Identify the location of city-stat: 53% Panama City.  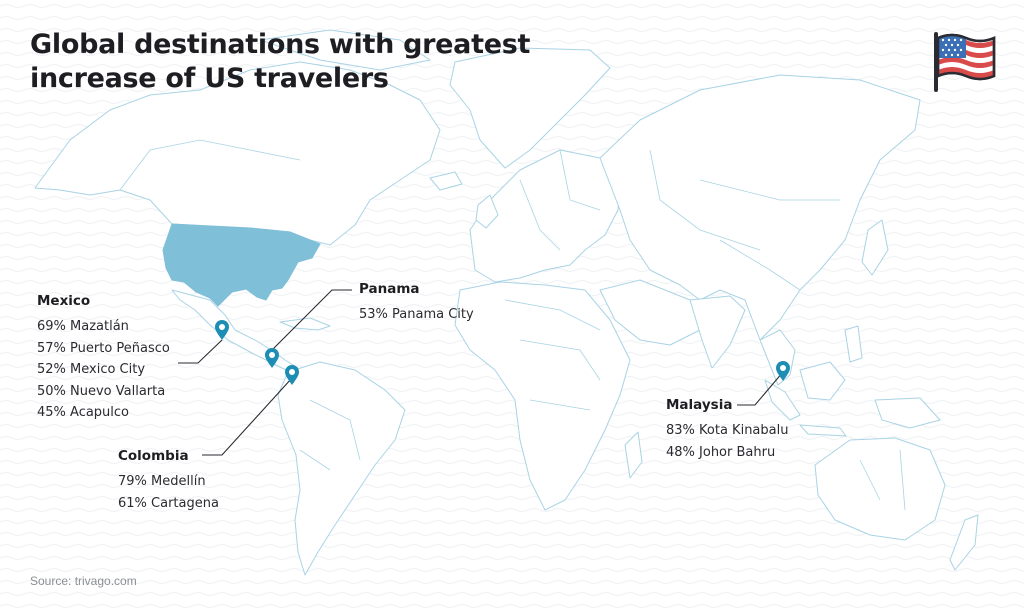
(416, 314).